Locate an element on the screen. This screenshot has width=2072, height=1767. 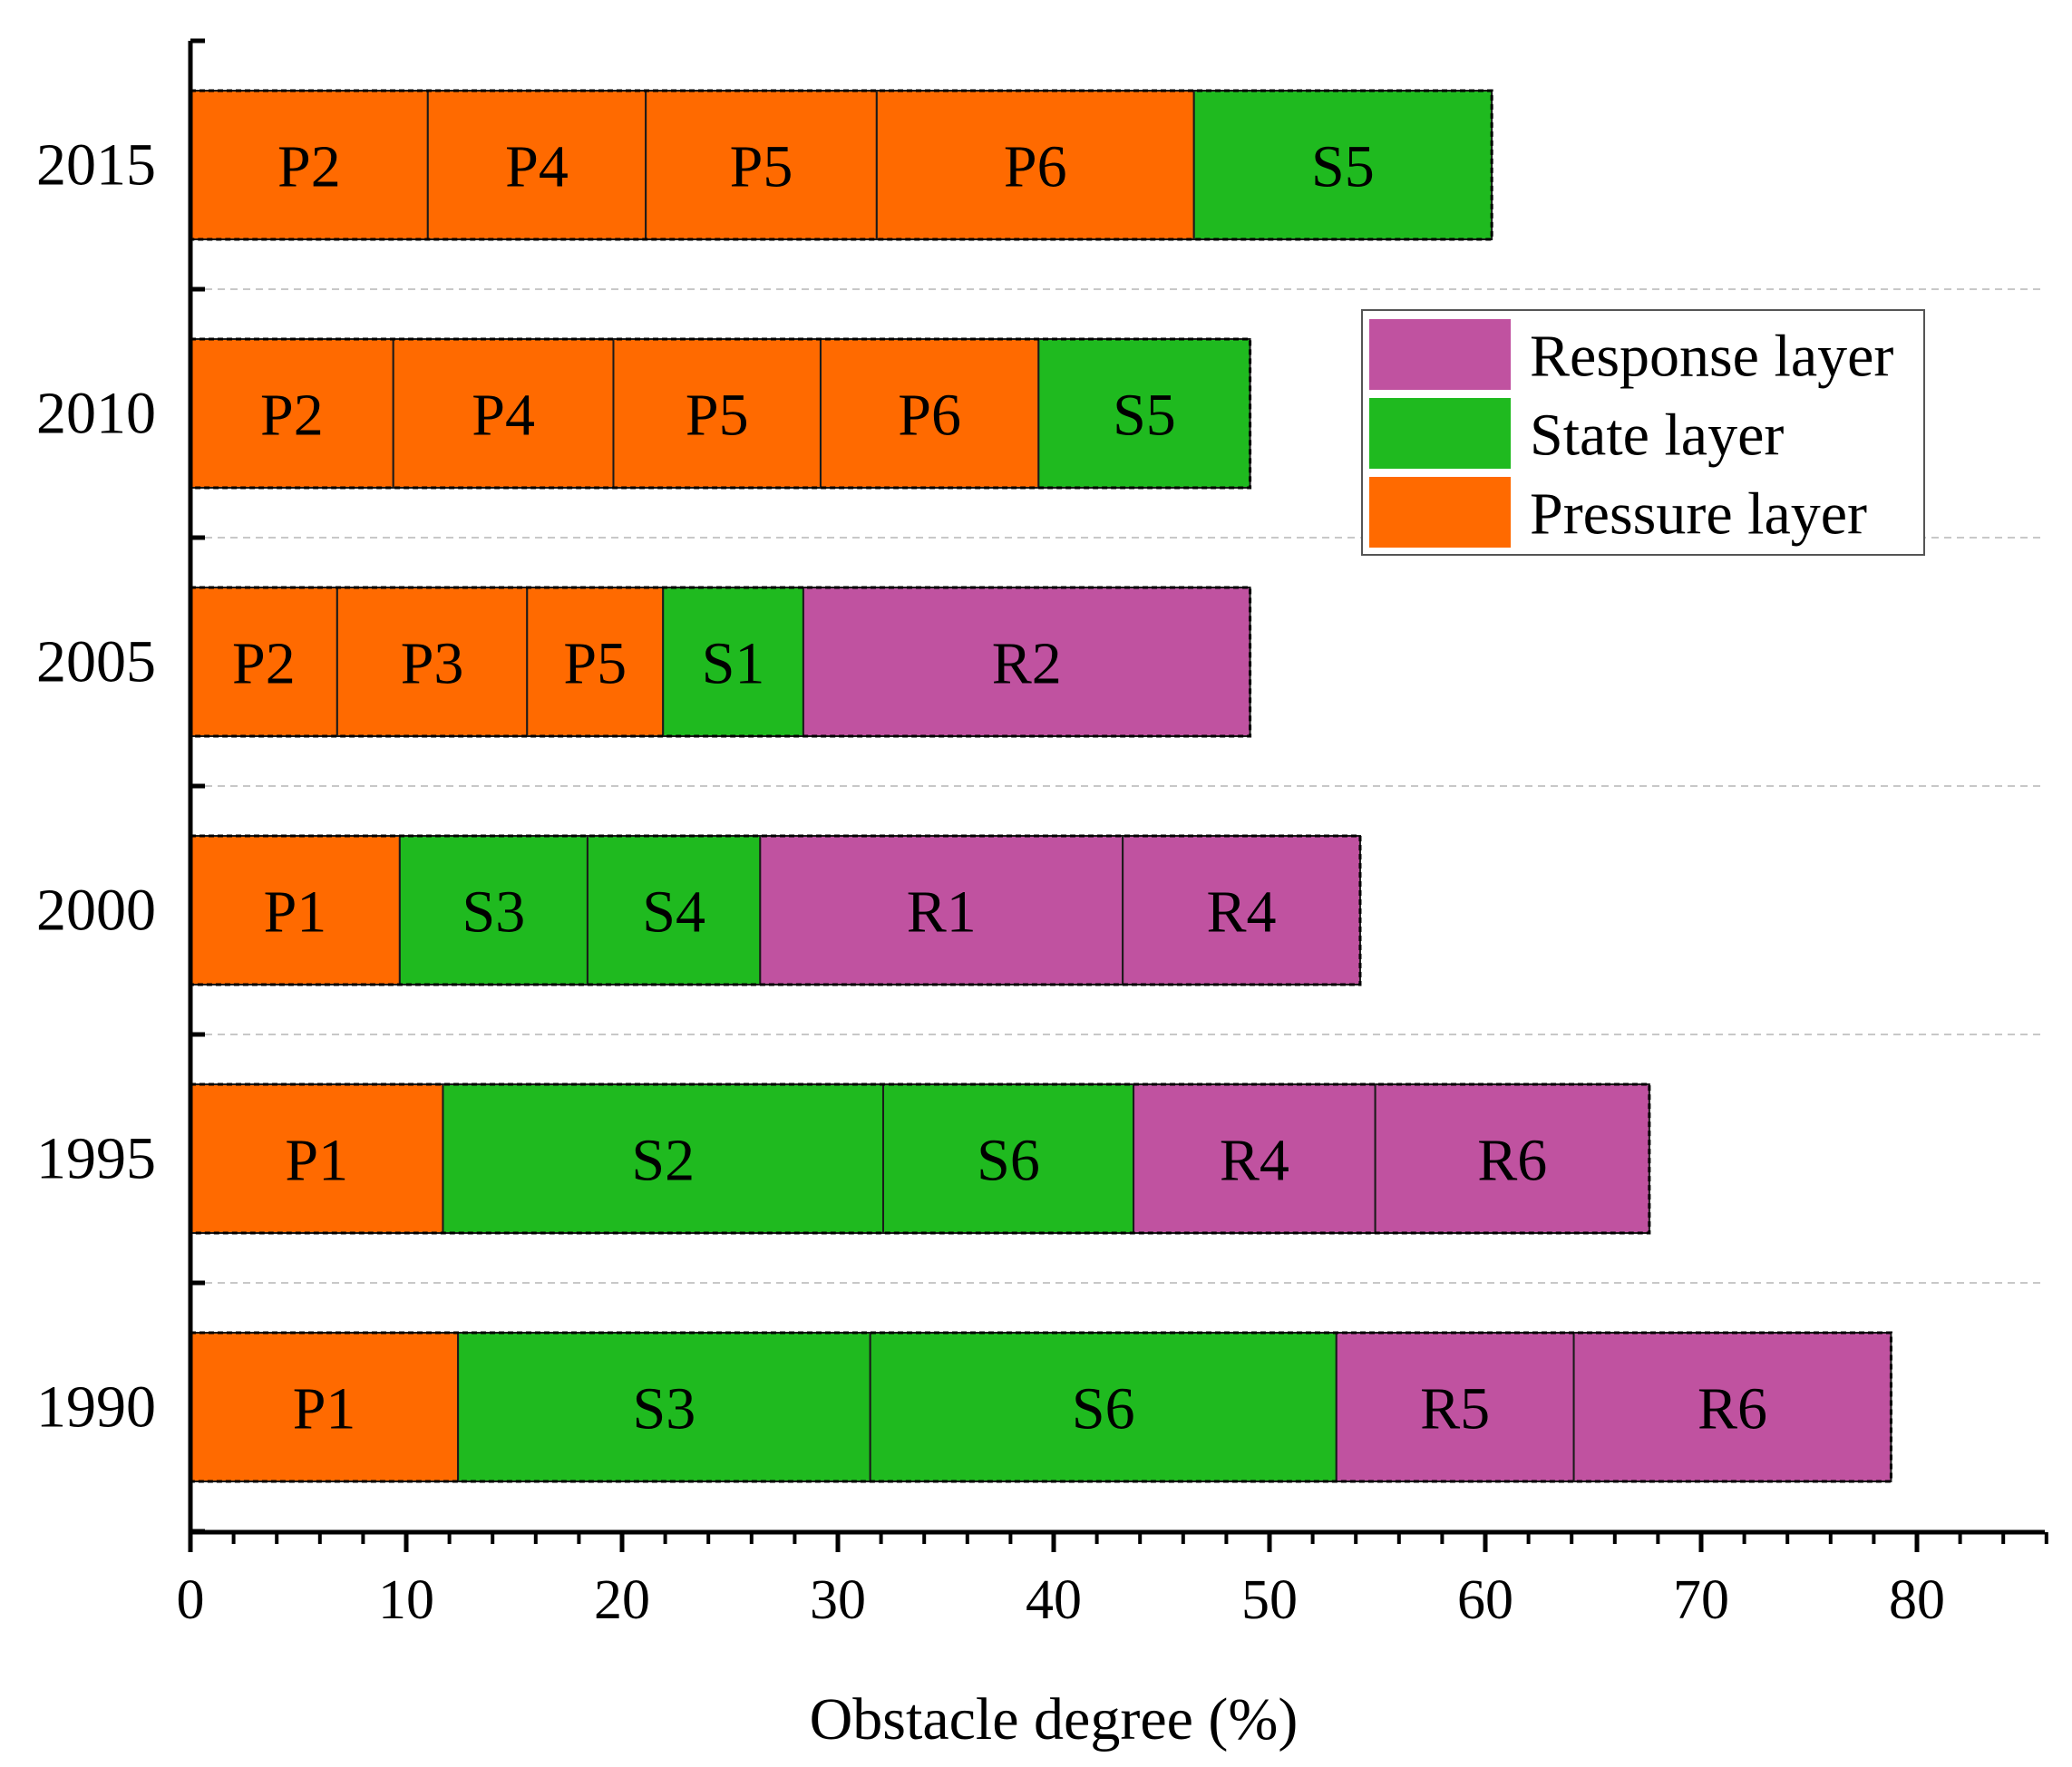
segment-label: P3 is located at coordinates (433, 664).